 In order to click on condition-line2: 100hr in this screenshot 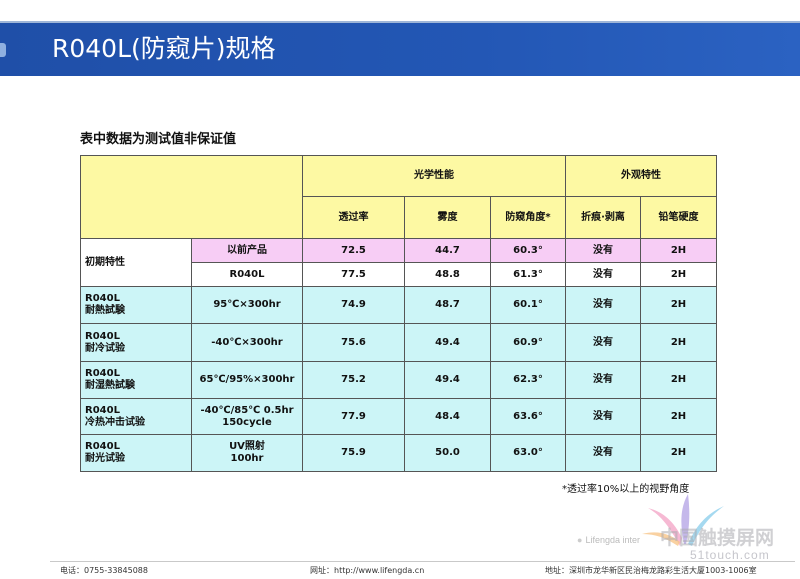, I will do `click(247, 458)`.